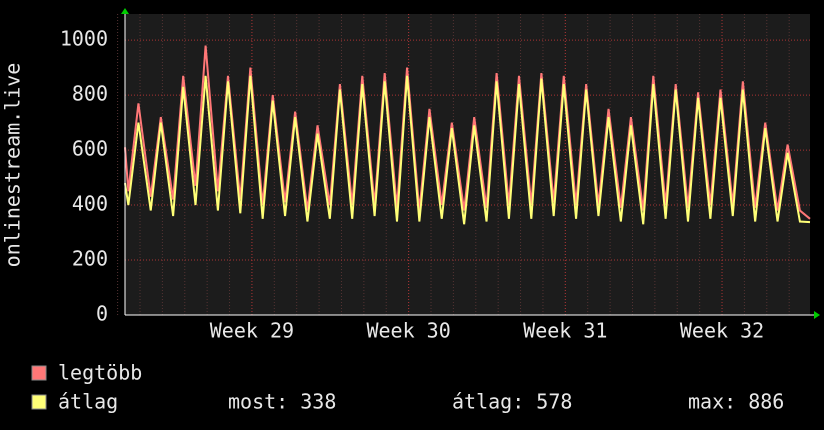 This screenshot has width=824, height=430. Describe the element at coordinates (817, 315) in the screenshot. I see `x-arrow` at that location.